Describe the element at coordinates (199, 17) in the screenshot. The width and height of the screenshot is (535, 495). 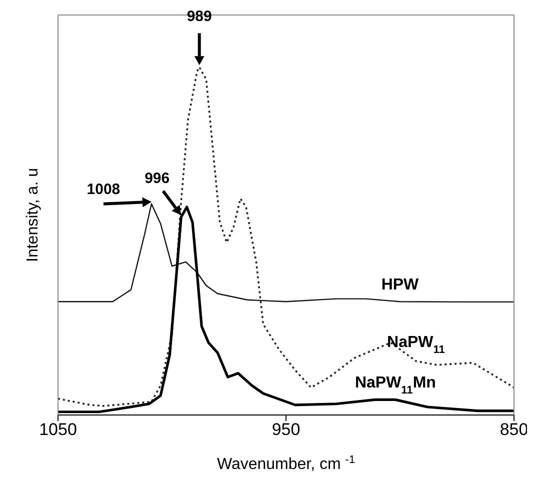
I see `annotation: 989` at that location.